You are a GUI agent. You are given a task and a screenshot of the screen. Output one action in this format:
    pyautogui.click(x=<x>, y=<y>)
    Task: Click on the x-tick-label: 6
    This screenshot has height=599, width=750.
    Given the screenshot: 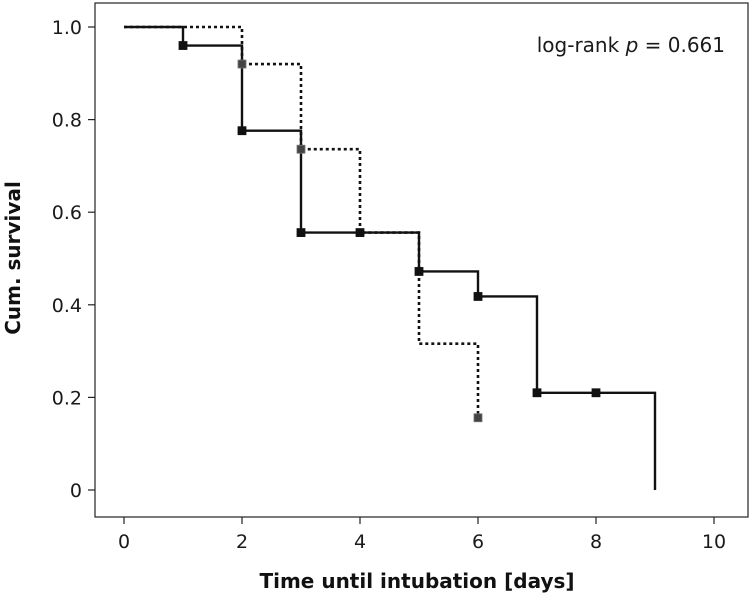 What is the action you would take?
    pyautogui.click(x=478, y=542)
    